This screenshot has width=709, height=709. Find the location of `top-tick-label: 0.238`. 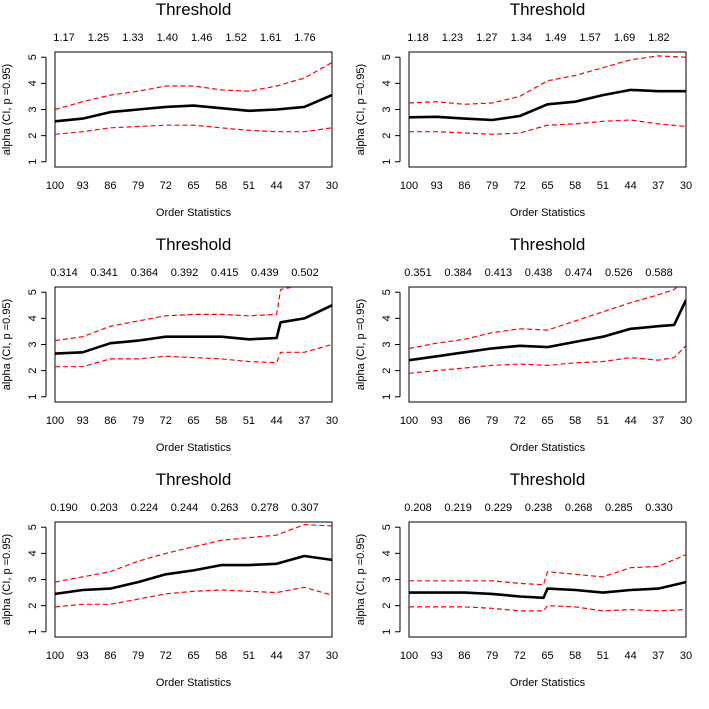

top-tick-label: 0.238 is located at coordinates (539, 508).